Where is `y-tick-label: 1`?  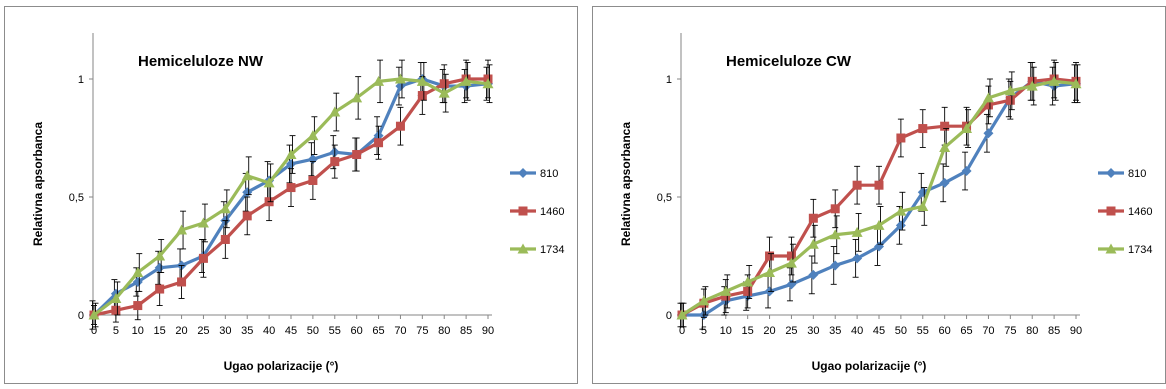
y-tick-label: 1 is located at coordinates (81, 80).